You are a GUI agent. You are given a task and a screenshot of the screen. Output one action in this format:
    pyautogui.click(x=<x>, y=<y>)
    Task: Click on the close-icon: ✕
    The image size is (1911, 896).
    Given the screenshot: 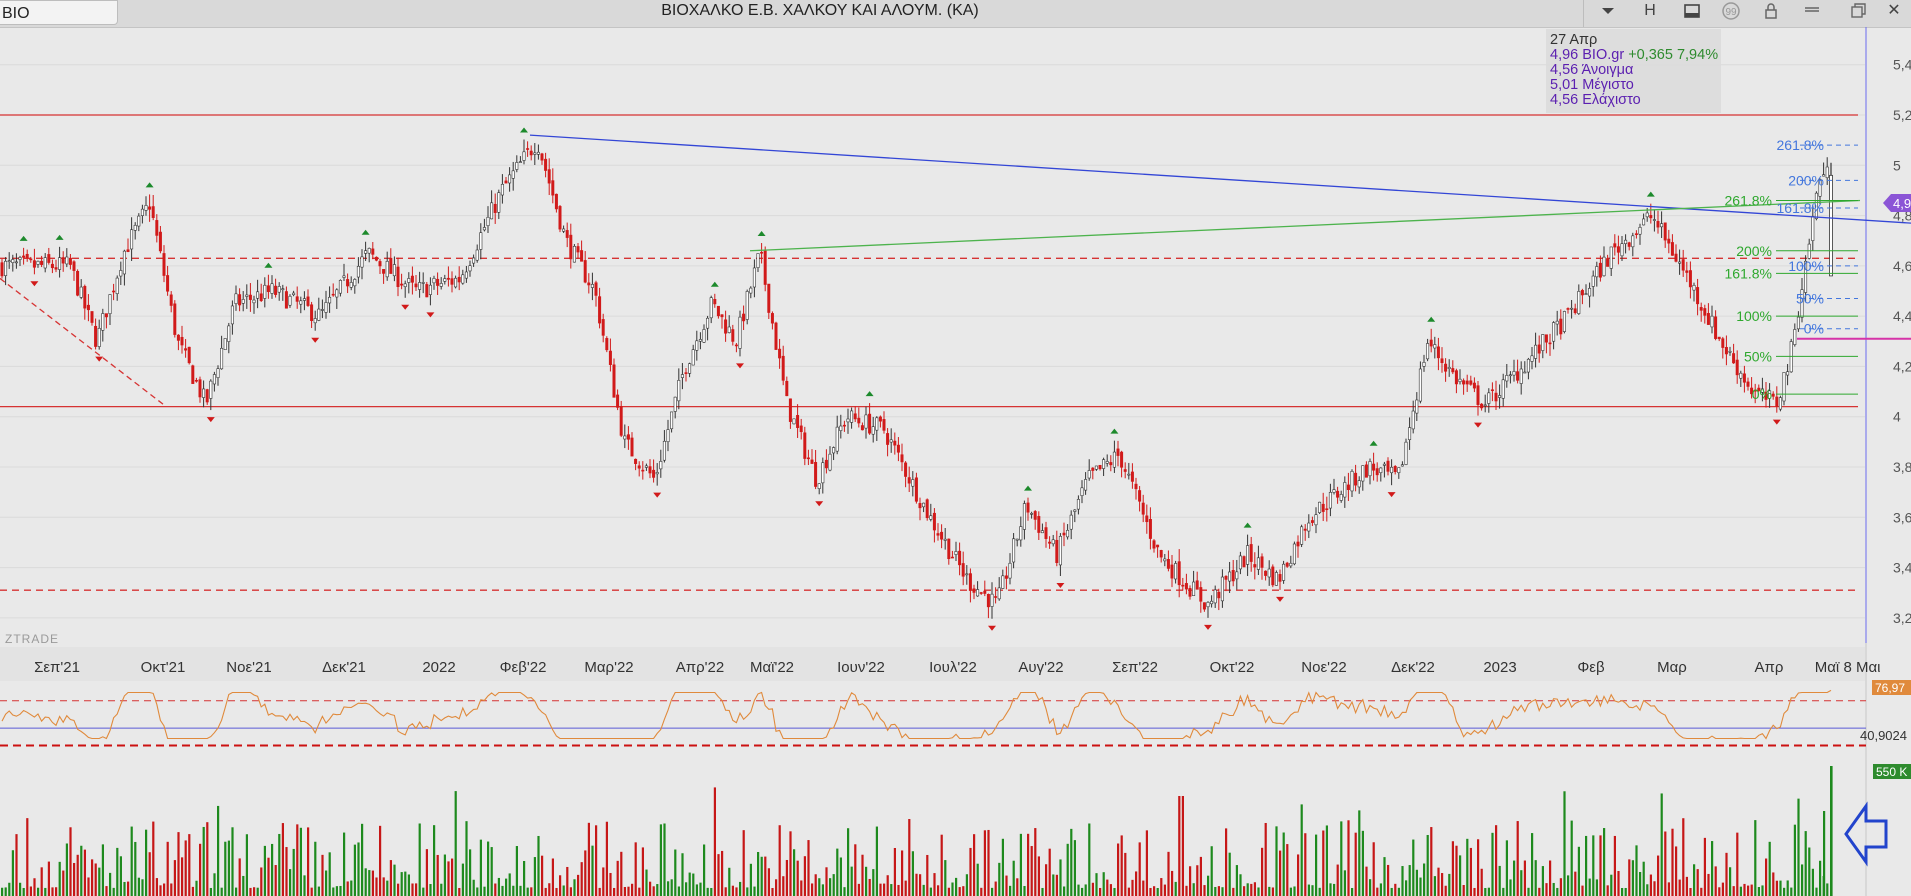 What is the action you would take?
    pyautogui.click(x=1894, y=10)
    